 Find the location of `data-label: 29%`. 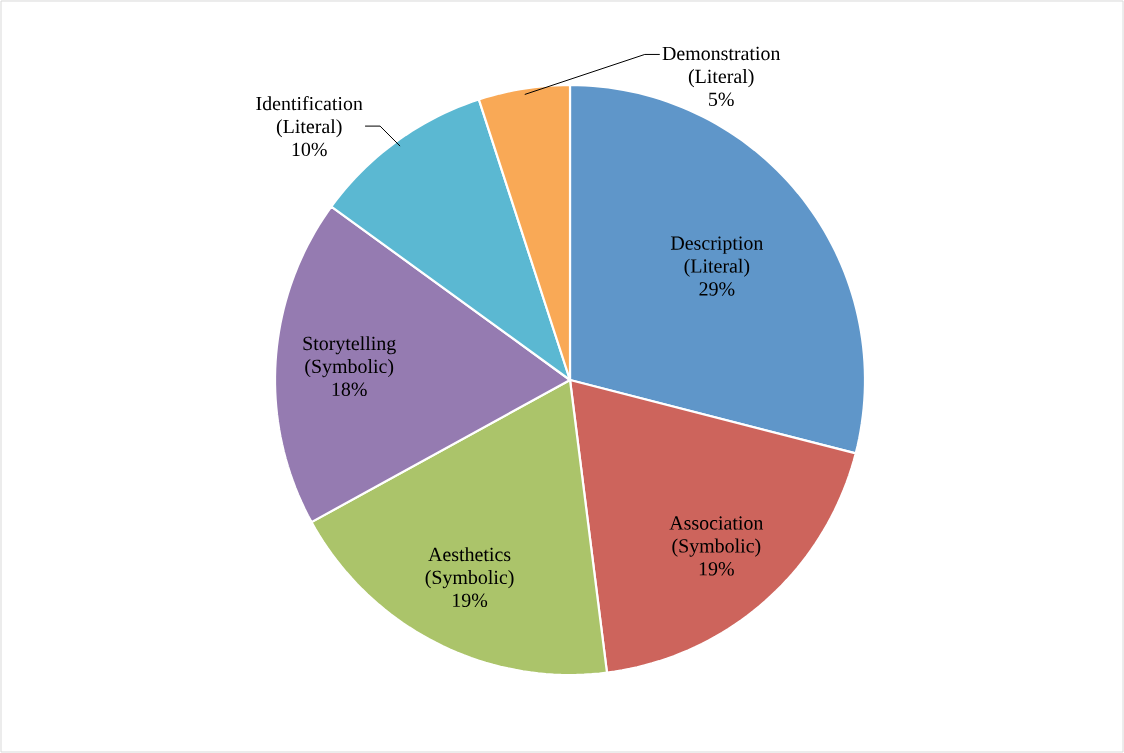

data-label: 29% is located at coordinates (717, 289).